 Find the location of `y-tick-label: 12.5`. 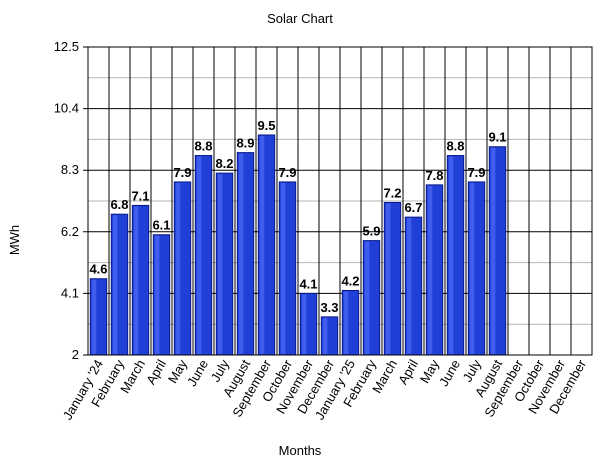

y-tick-label: 12.5 is located at coordinates (66, 46).